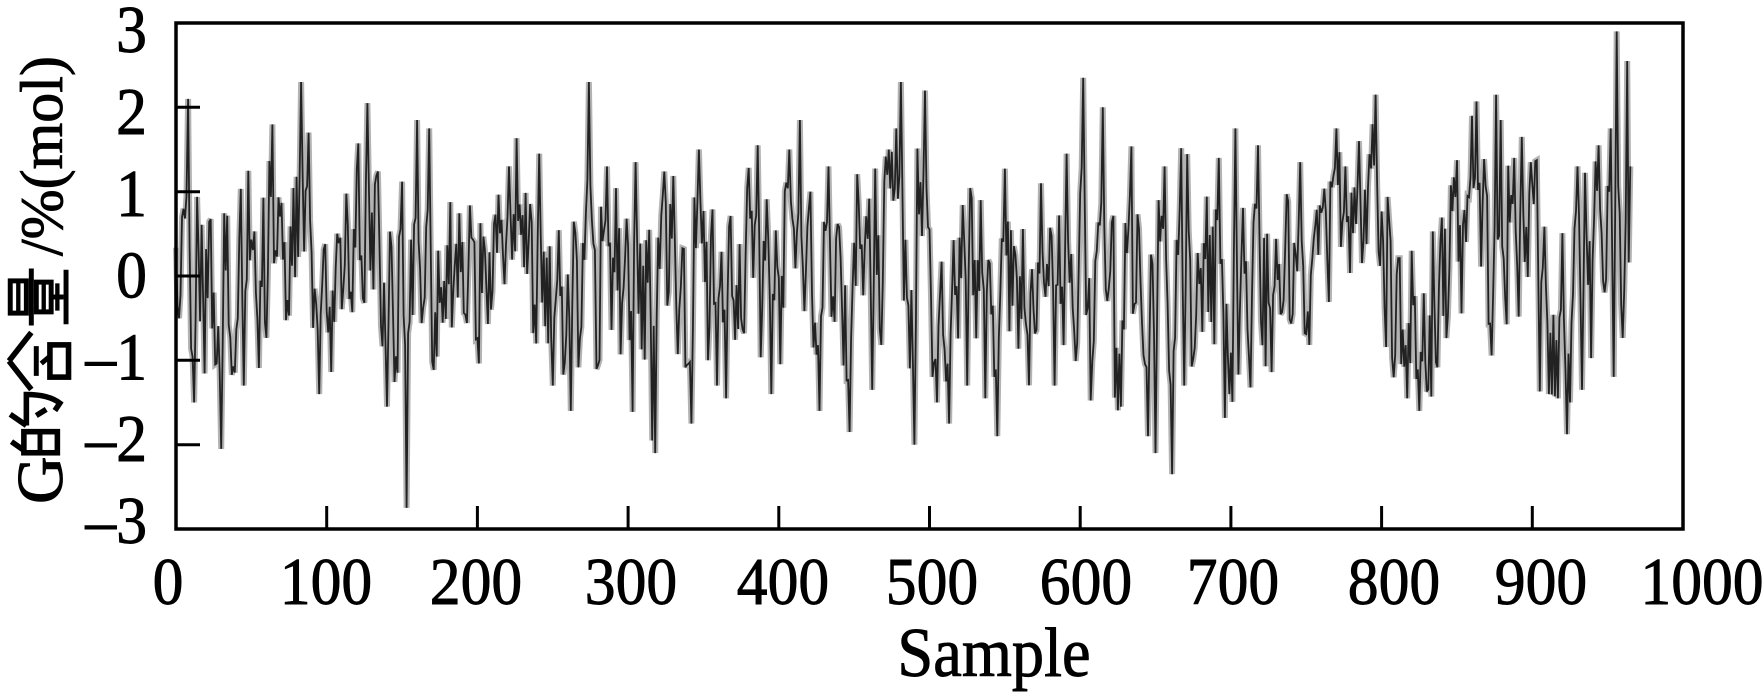 Image resolution: width=1763 pixels, height=692 pixels. What do you see at coordinates (1541, 582) in the screenshot?
I see `svg-text: 900` at bounding box center [1541, 582].